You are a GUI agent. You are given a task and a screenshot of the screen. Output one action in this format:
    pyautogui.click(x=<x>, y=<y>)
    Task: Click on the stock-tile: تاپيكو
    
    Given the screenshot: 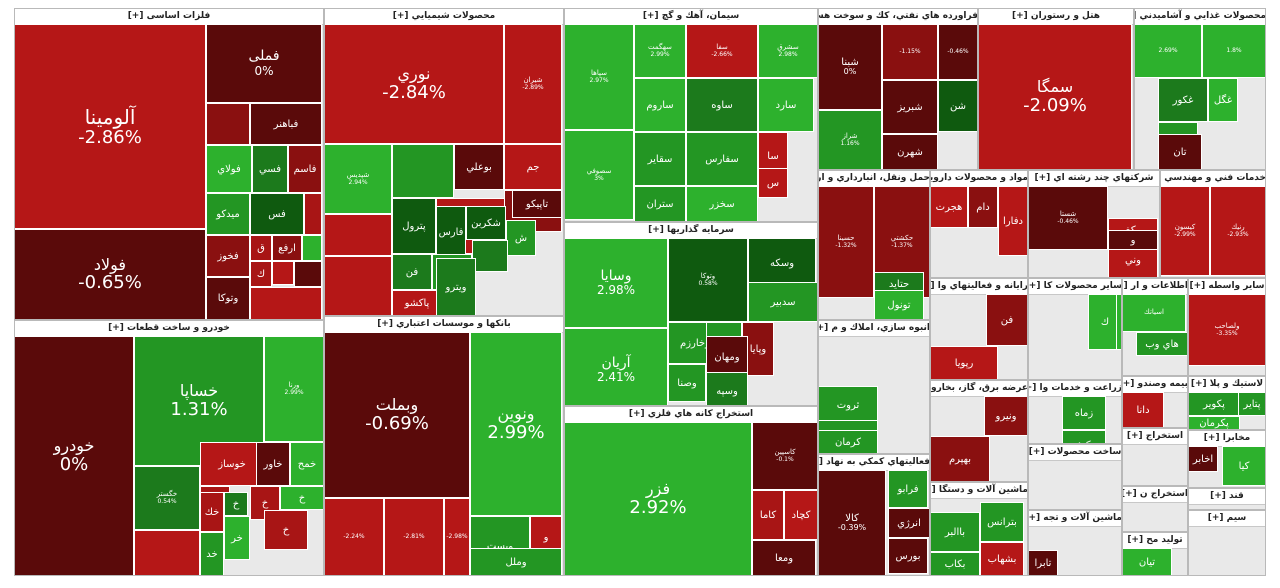 What is the action you would take?
    pyautogui.click(x=537, y=204)
    